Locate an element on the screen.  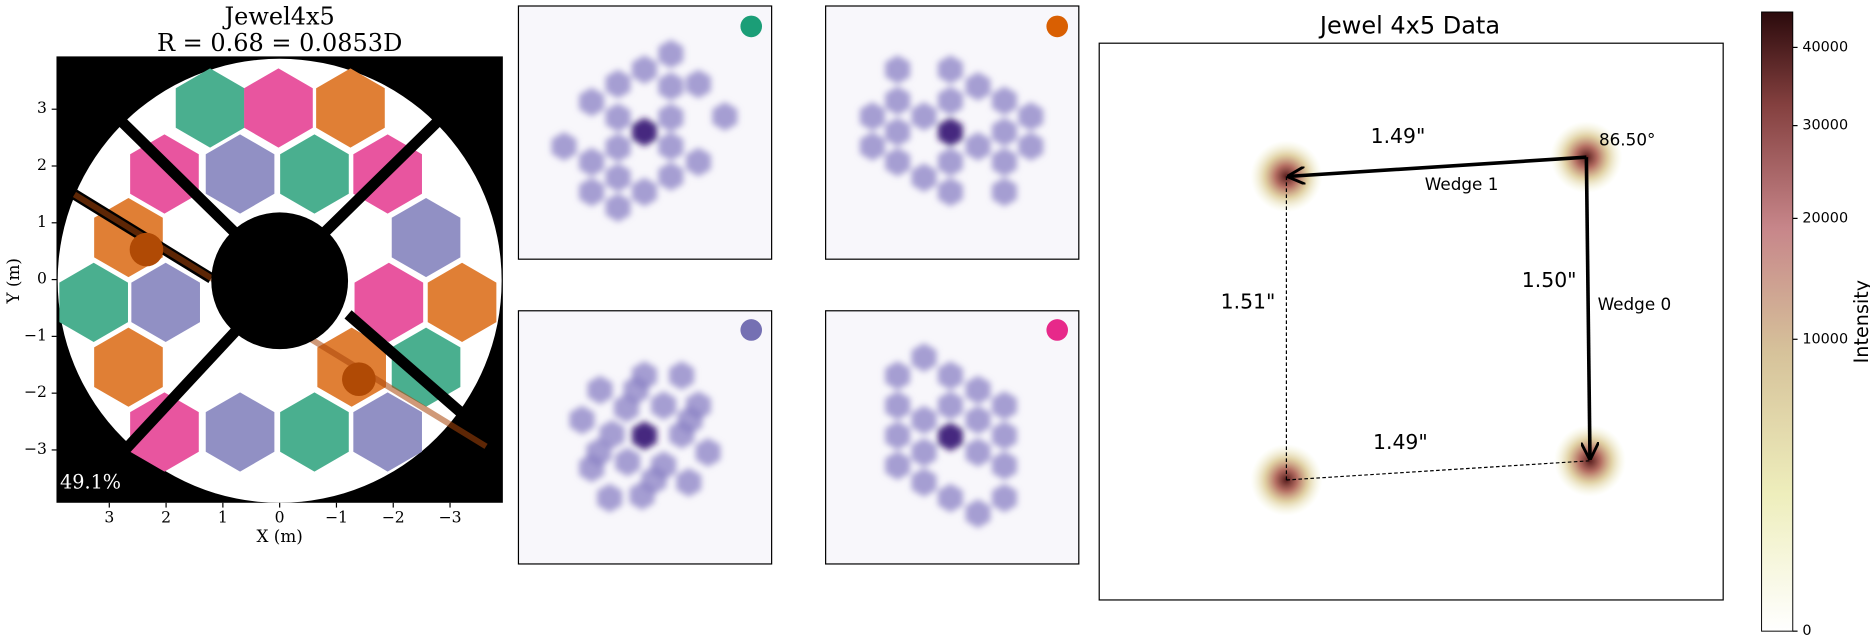
annotation: 1.51" is located at coordinates (1248, 301).